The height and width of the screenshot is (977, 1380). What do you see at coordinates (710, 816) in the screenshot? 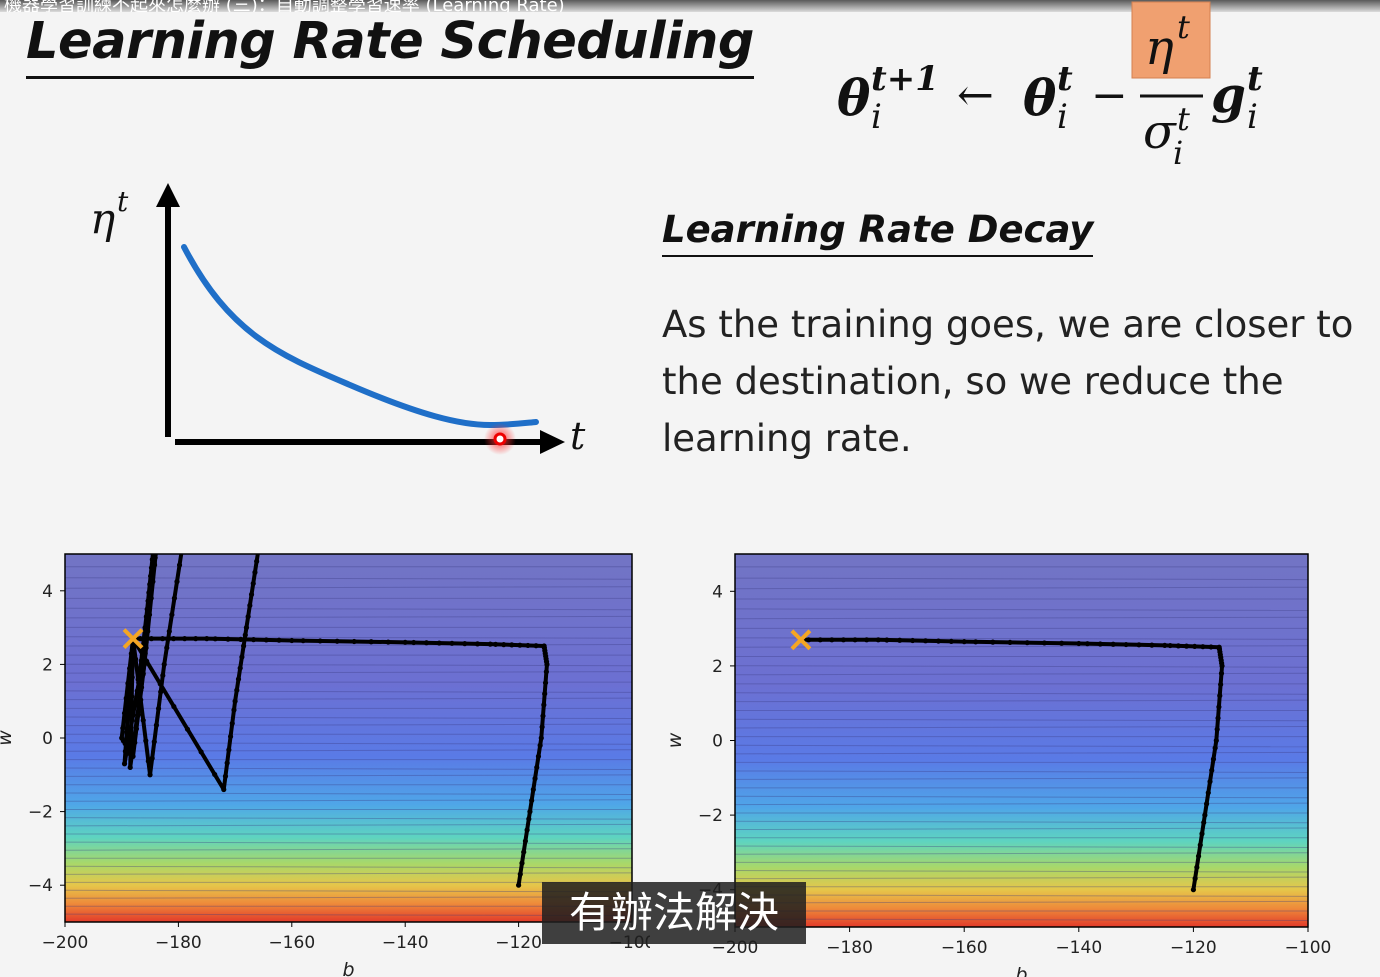
I see `y-tick-label: −2` at bounding box center [710, 816].